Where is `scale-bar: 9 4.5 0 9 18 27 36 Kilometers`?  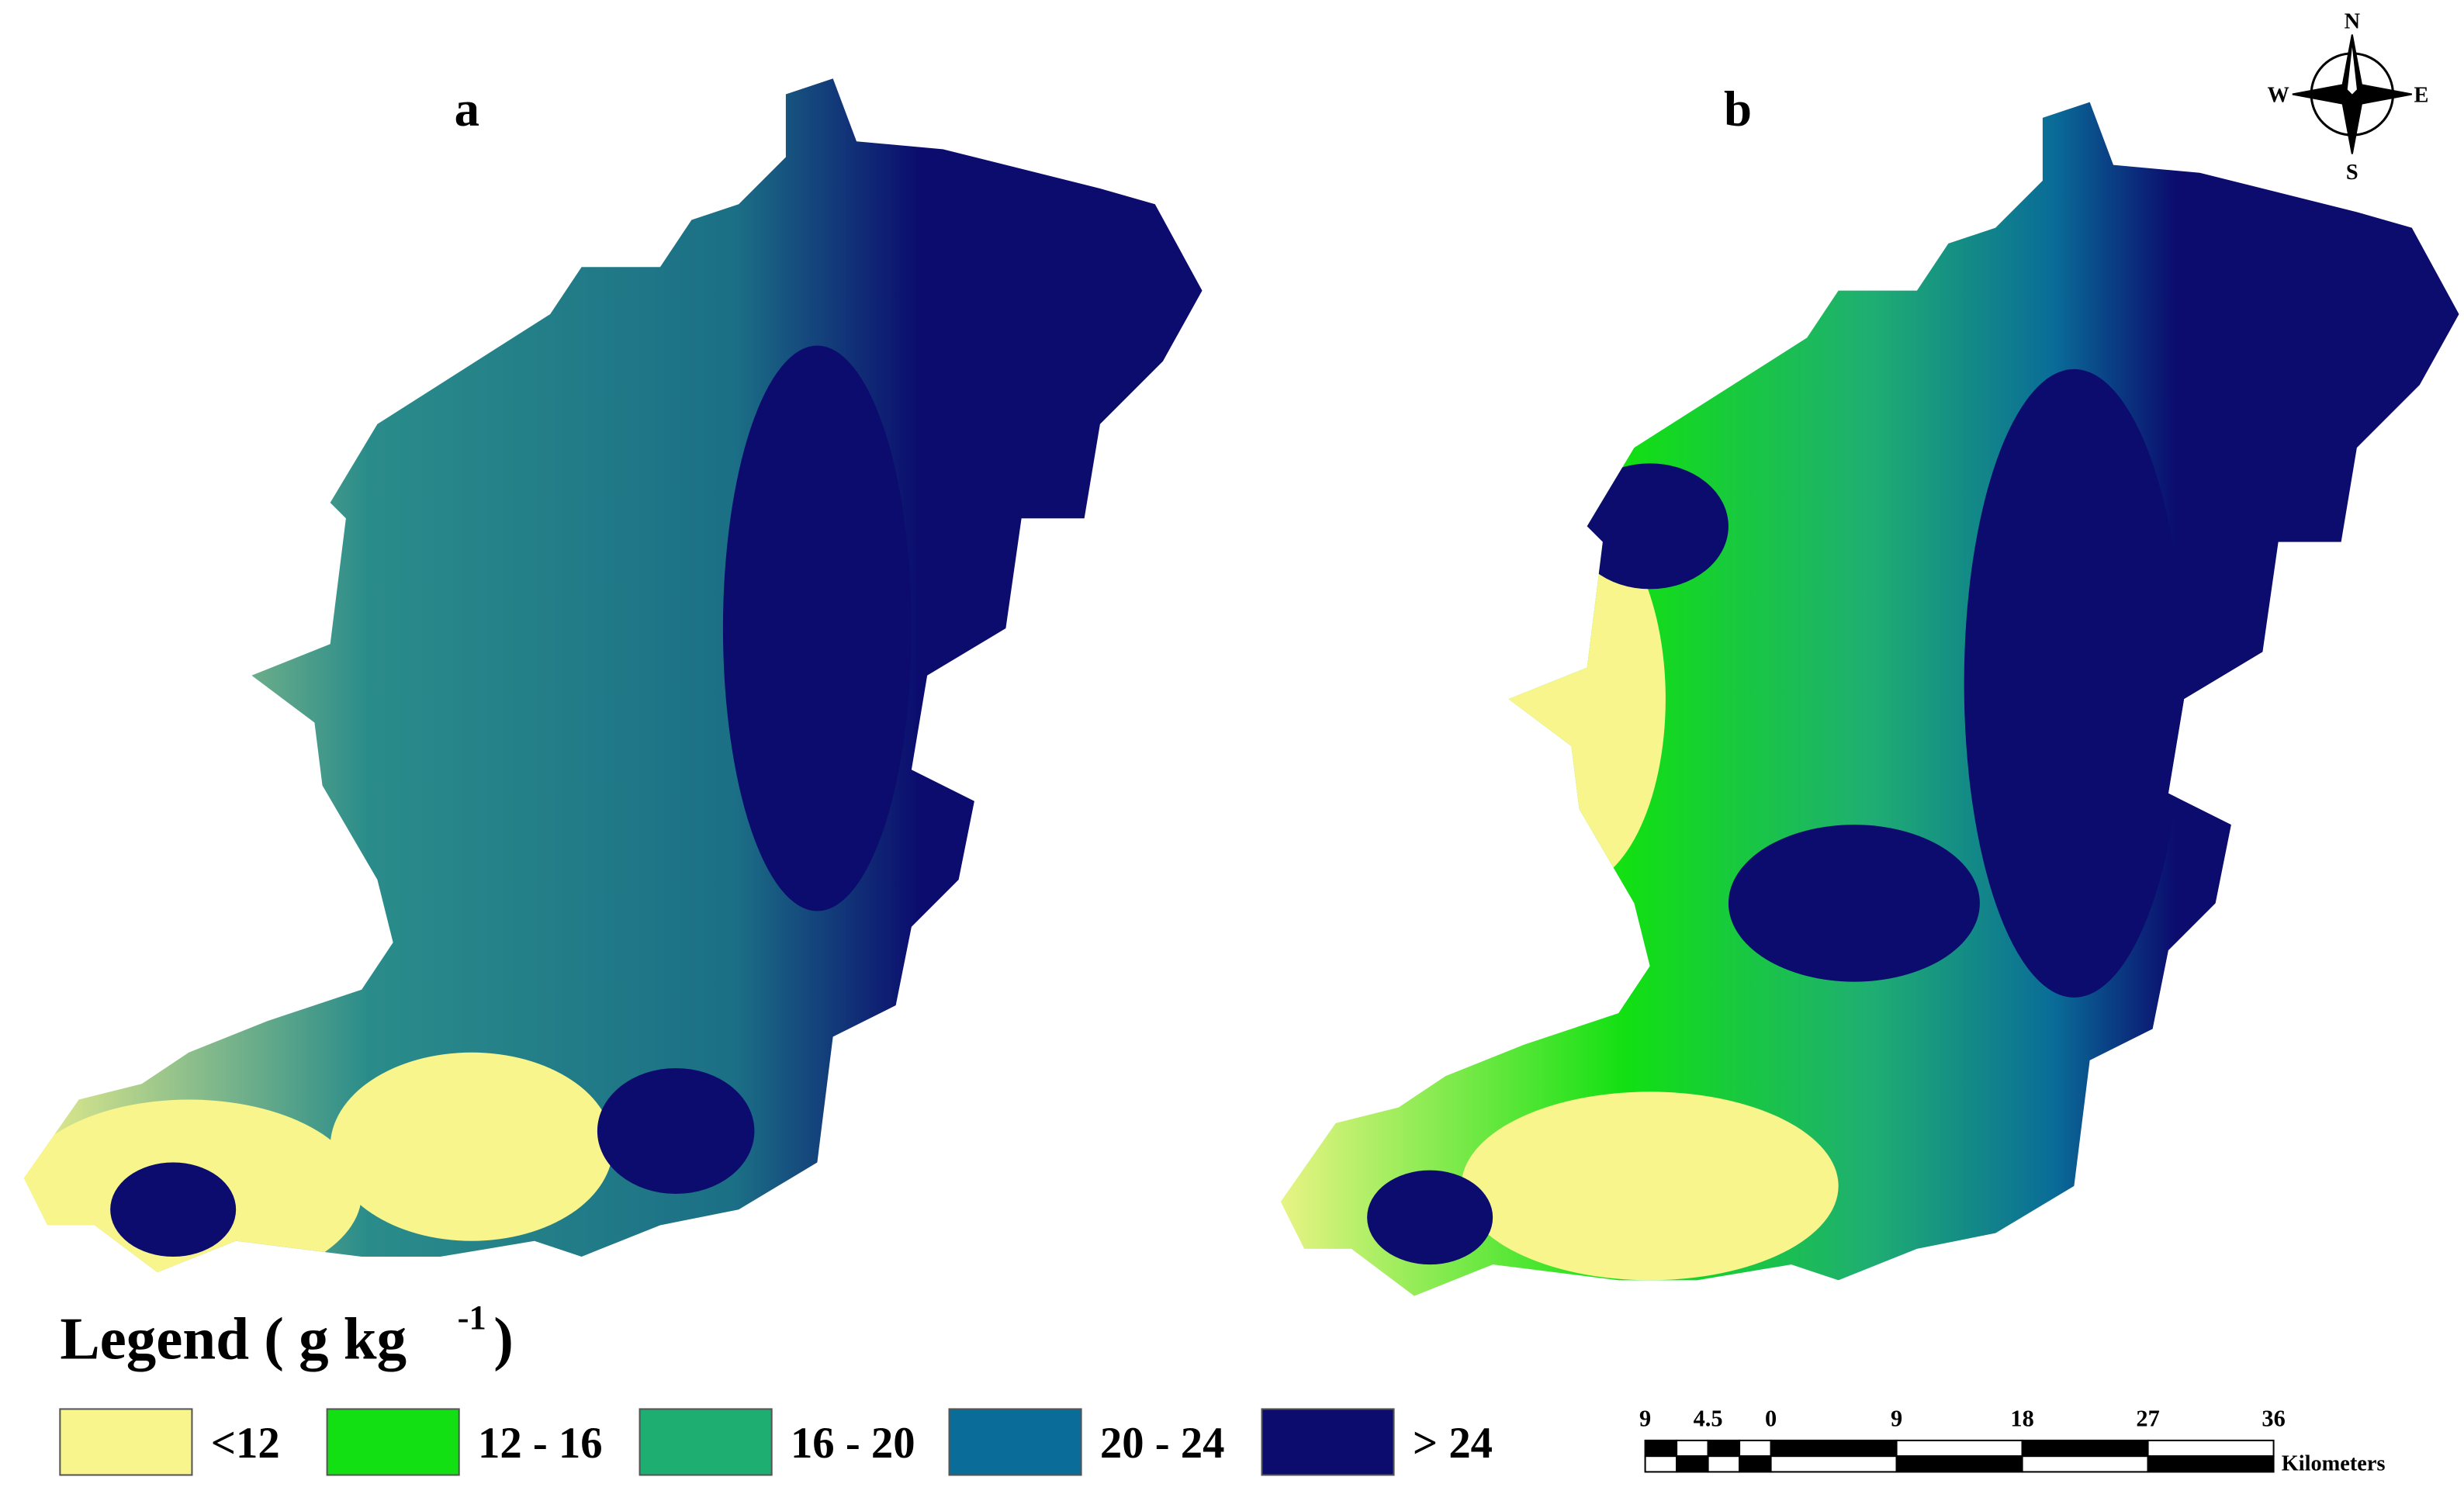
scale-bar: 9 4.5 0 9 18 27 36 Kilometers is located at coordinates (2012, 1441).